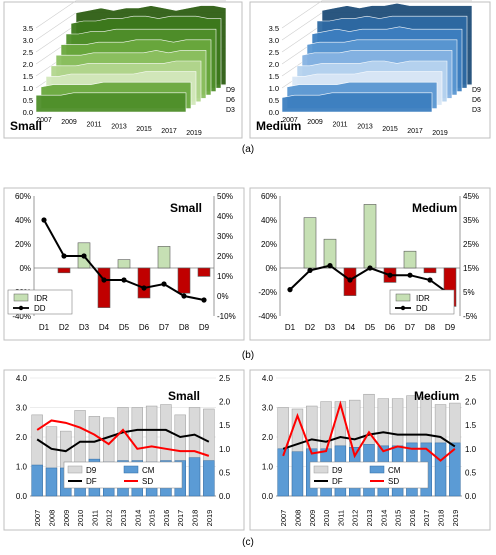 Image resolution: width=496 pixels, height=555 pixels. What do you see at coordinates (40, 308) in the screenshot?
I see `legend-label-dd: DD` at bounding box center [40, 308].